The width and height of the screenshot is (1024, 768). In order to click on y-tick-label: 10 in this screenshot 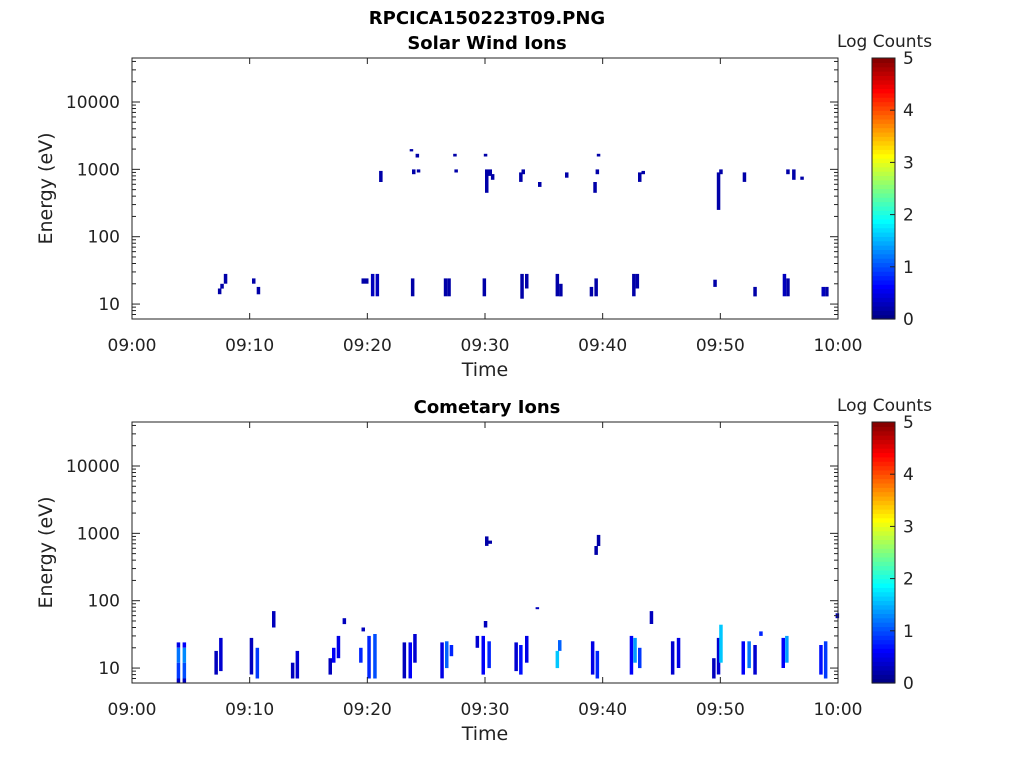, I will do `click(109, 305)`.